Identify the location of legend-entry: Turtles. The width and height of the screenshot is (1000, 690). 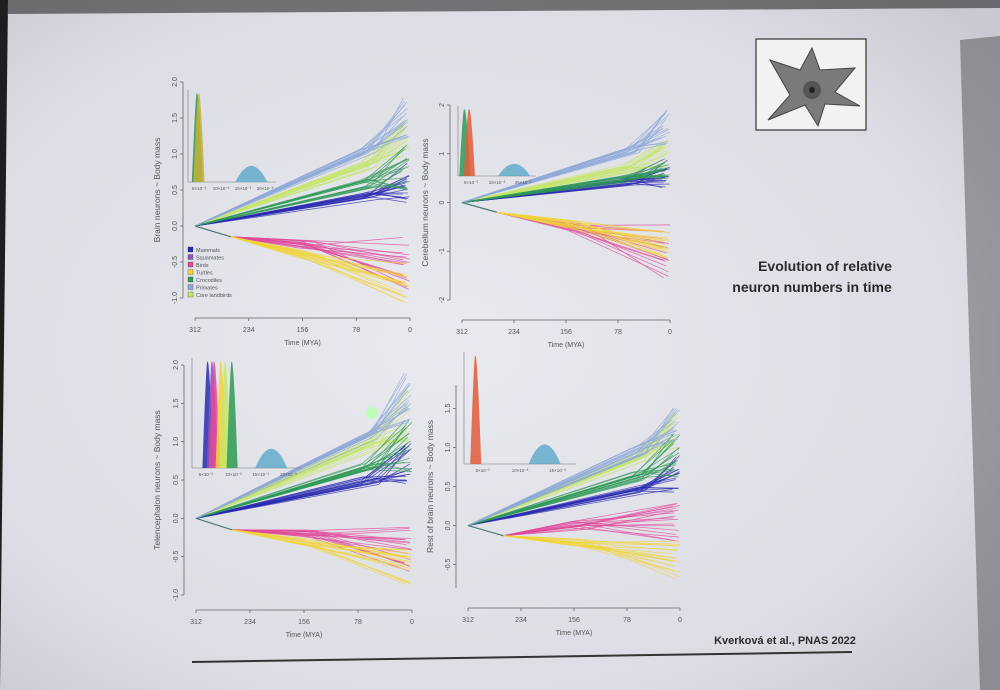
(204, 274).